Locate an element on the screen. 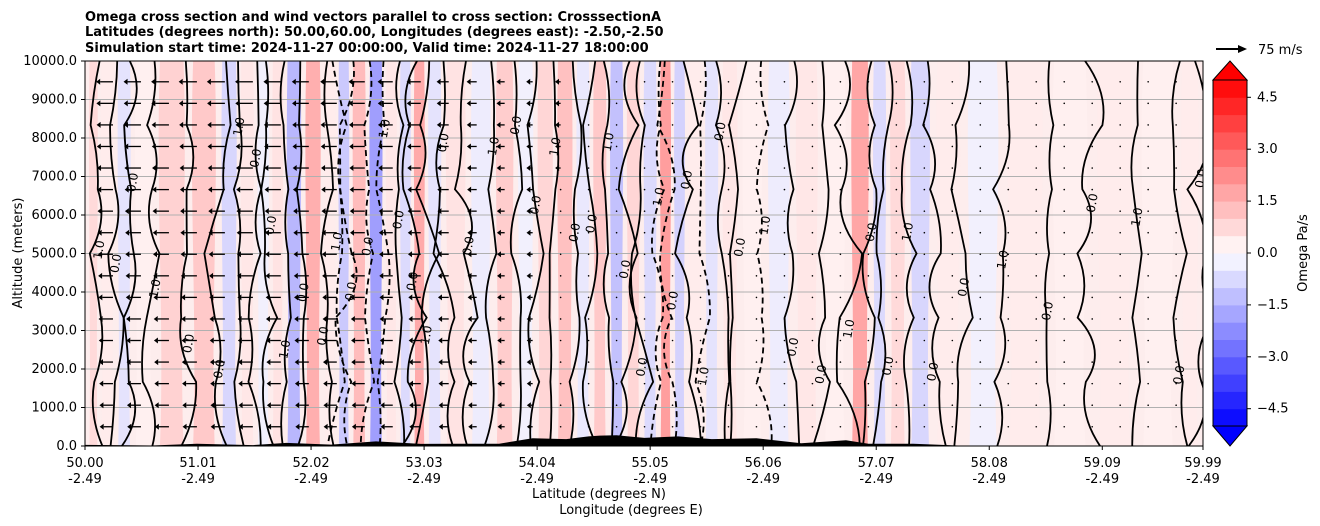 This screenshot has width=1320, height=526. x-tick-label-lat: 57.07 is located at coordinates (876, 463).